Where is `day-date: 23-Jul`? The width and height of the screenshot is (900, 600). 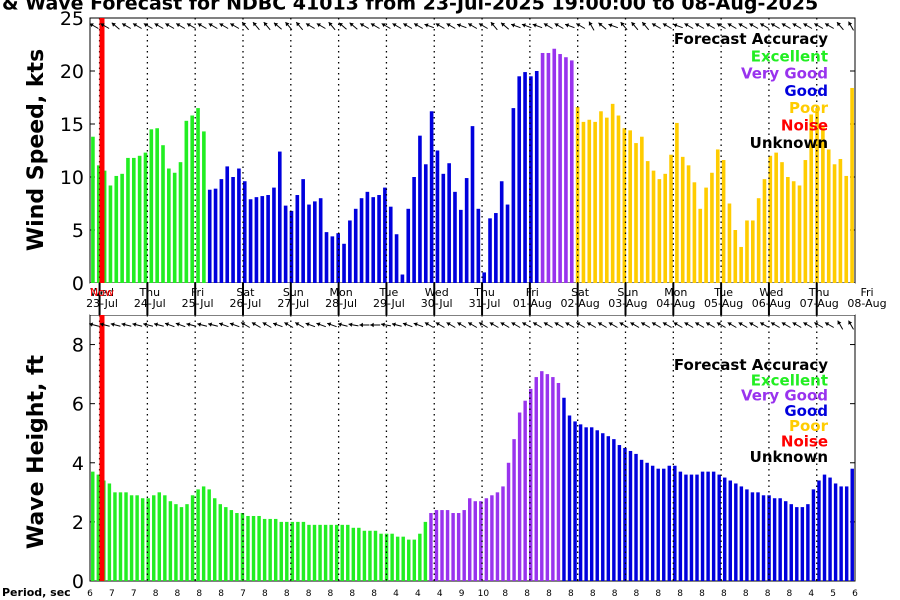 day-date: 23-Jul is located at coordinates (102, 303).